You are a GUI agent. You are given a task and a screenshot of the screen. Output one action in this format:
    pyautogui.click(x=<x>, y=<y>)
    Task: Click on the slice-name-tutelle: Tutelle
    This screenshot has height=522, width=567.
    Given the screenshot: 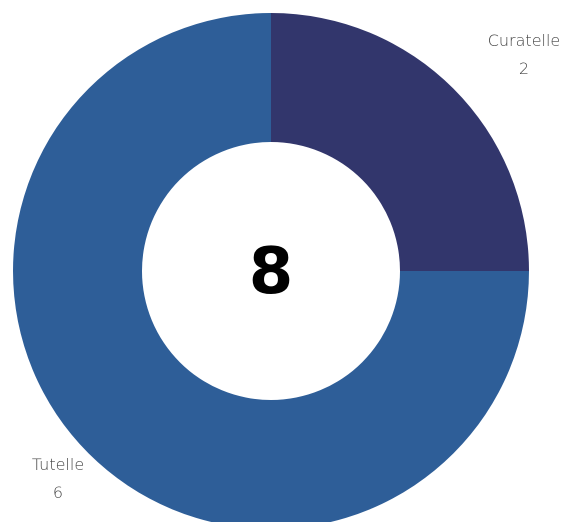 What is the action you would take?
    pyautogui.click(x=58, y=464)
    